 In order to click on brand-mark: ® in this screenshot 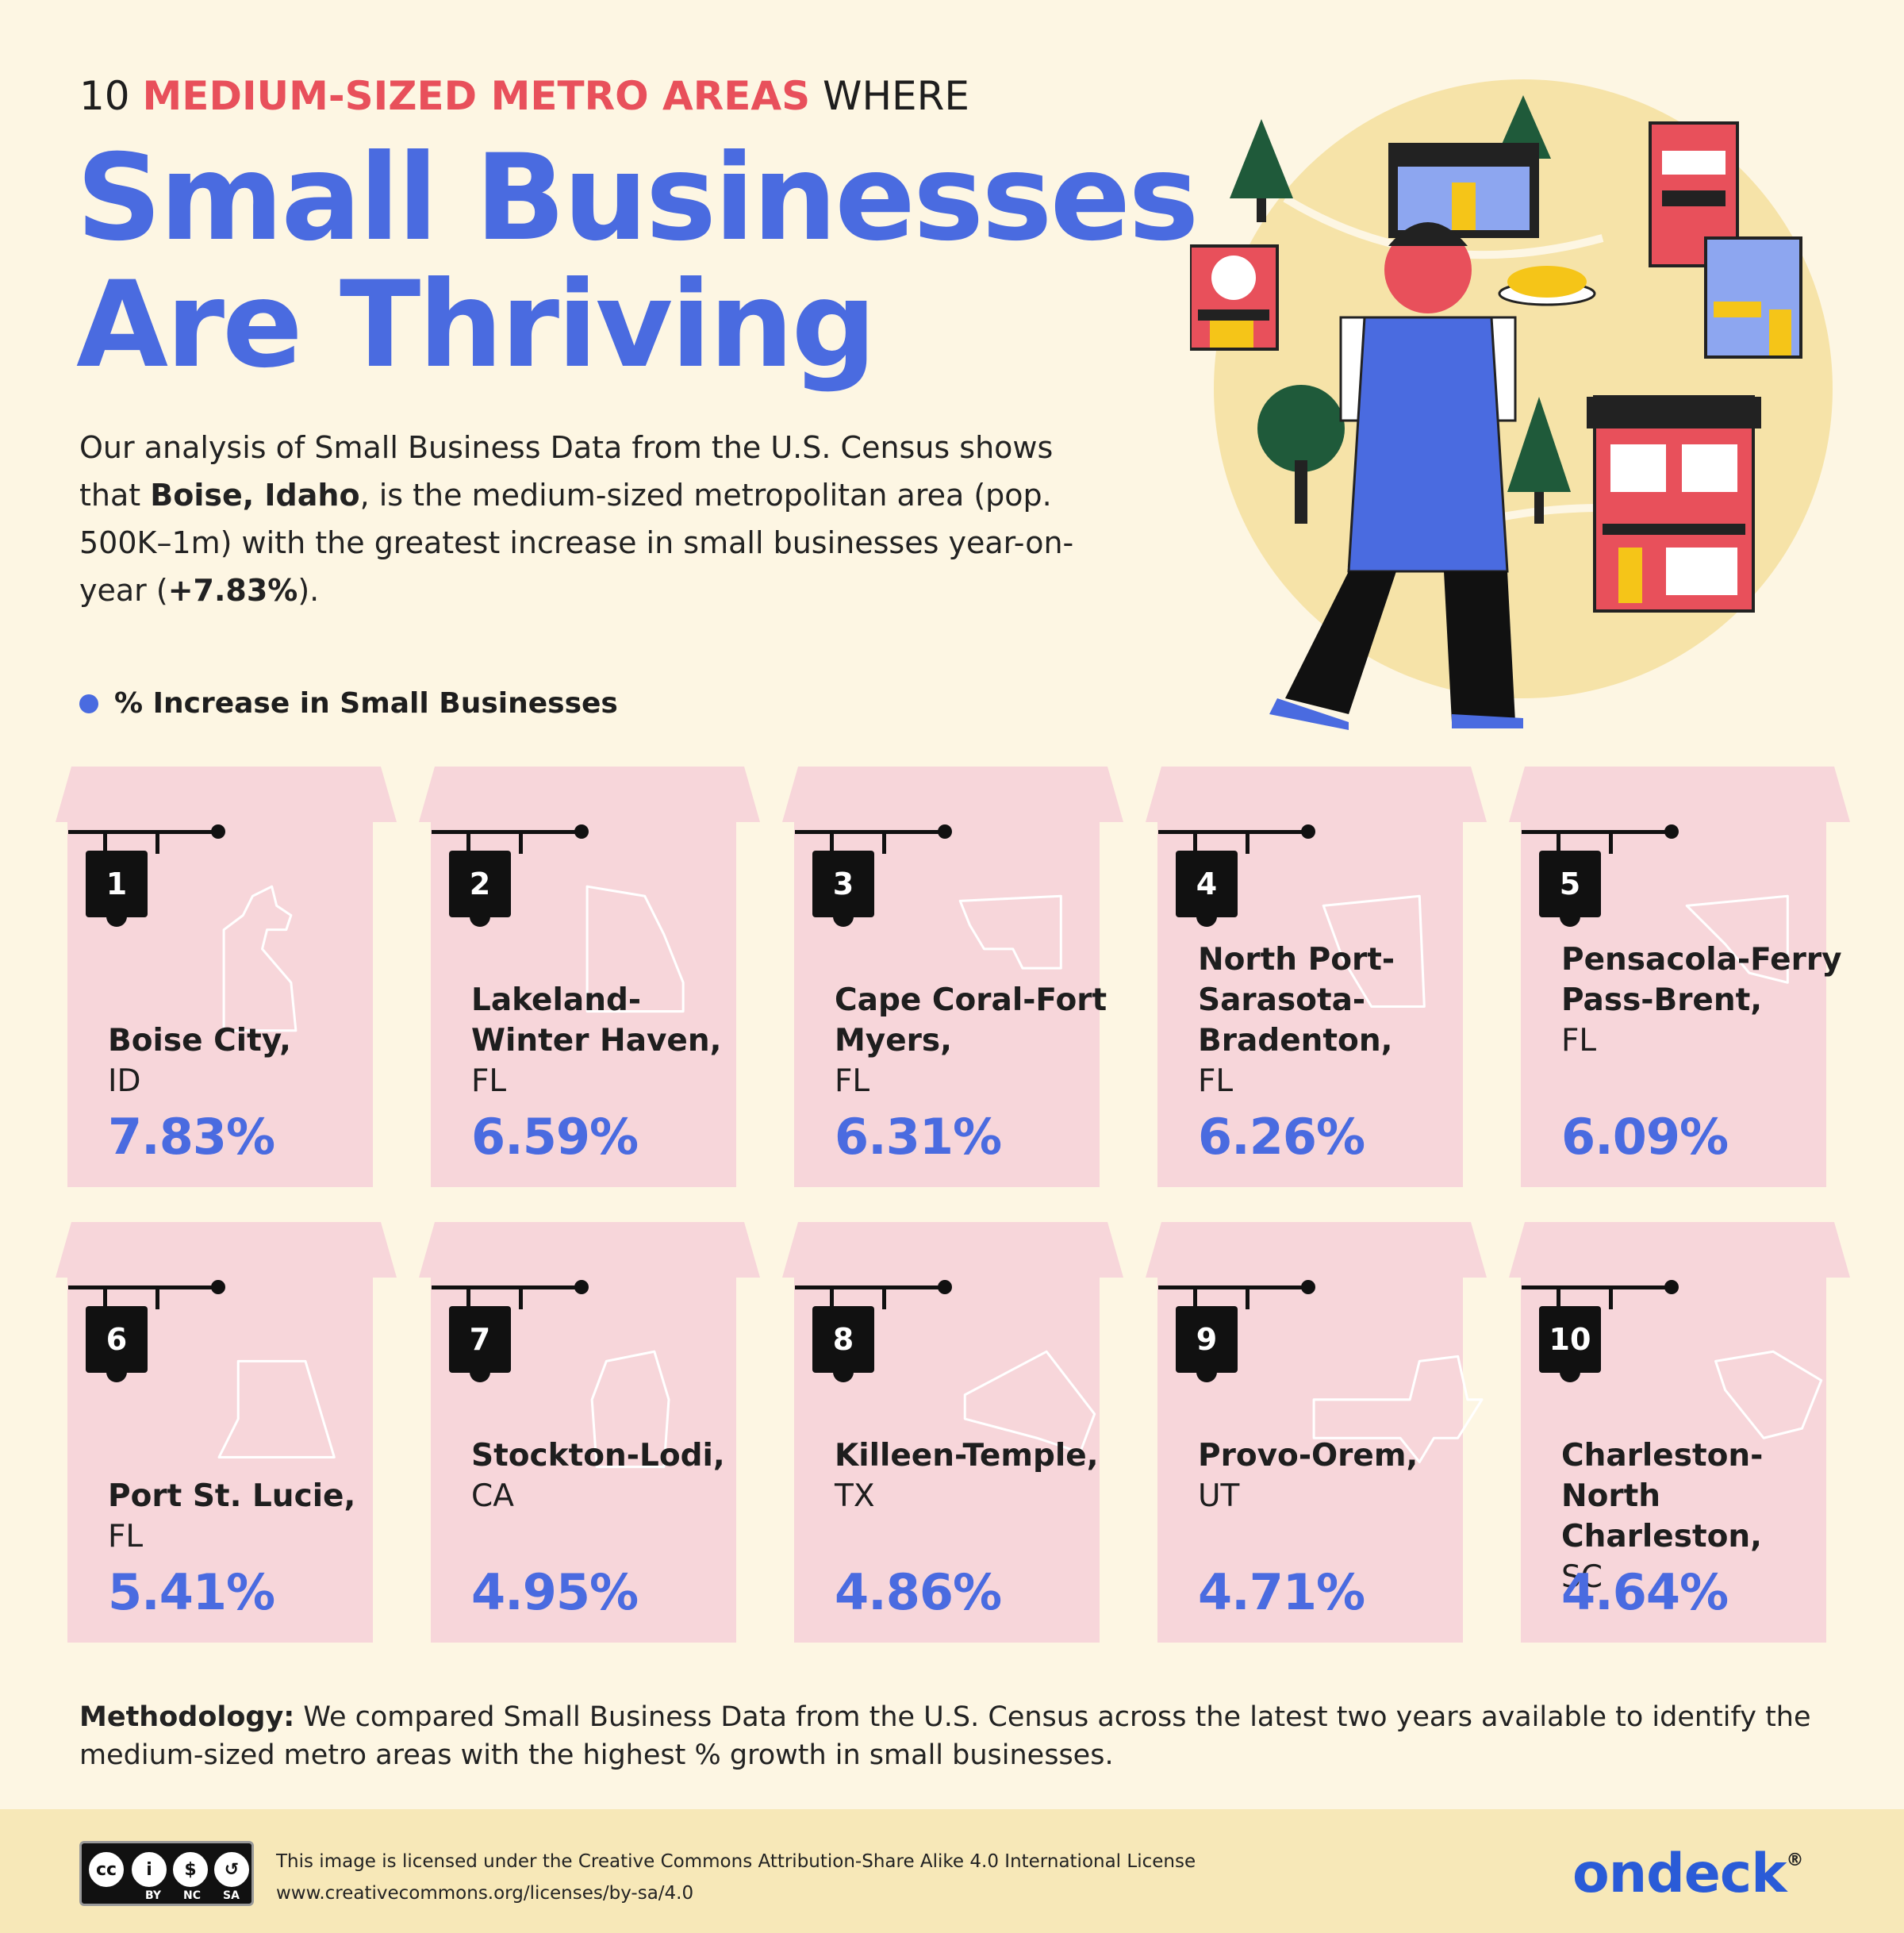, I will do `click(1795, 1860)`.